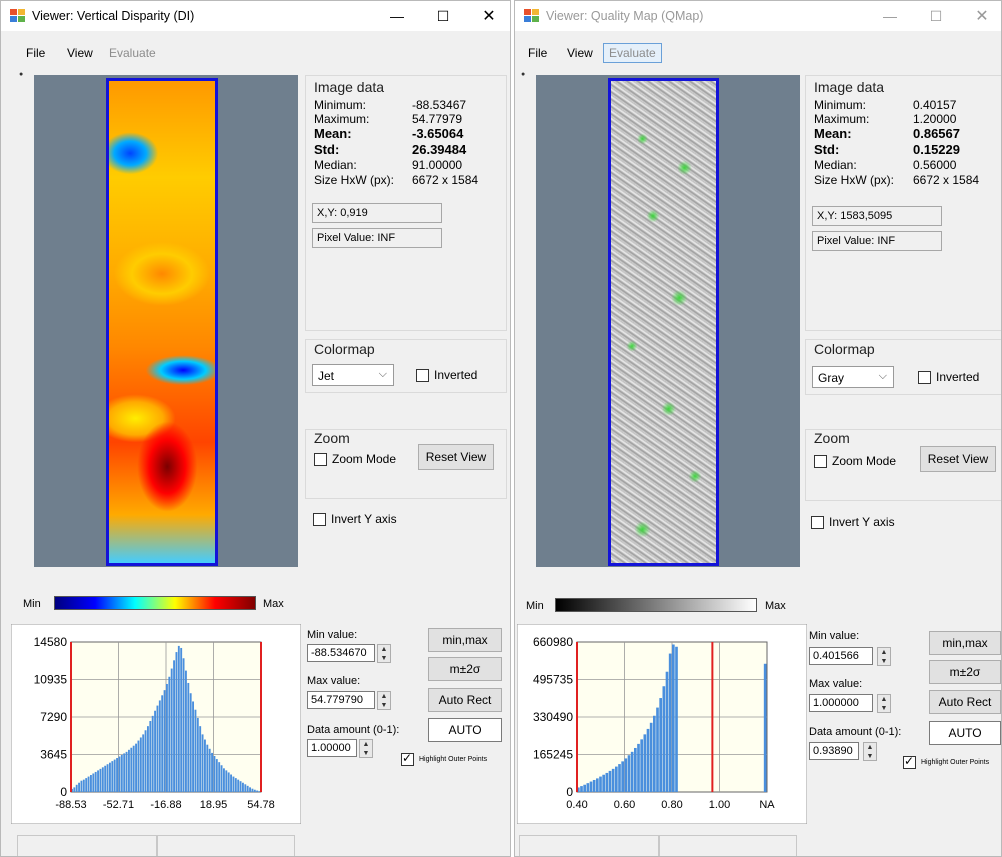  I want to click on data-amount-input: 1.00000, so click(332, 748).